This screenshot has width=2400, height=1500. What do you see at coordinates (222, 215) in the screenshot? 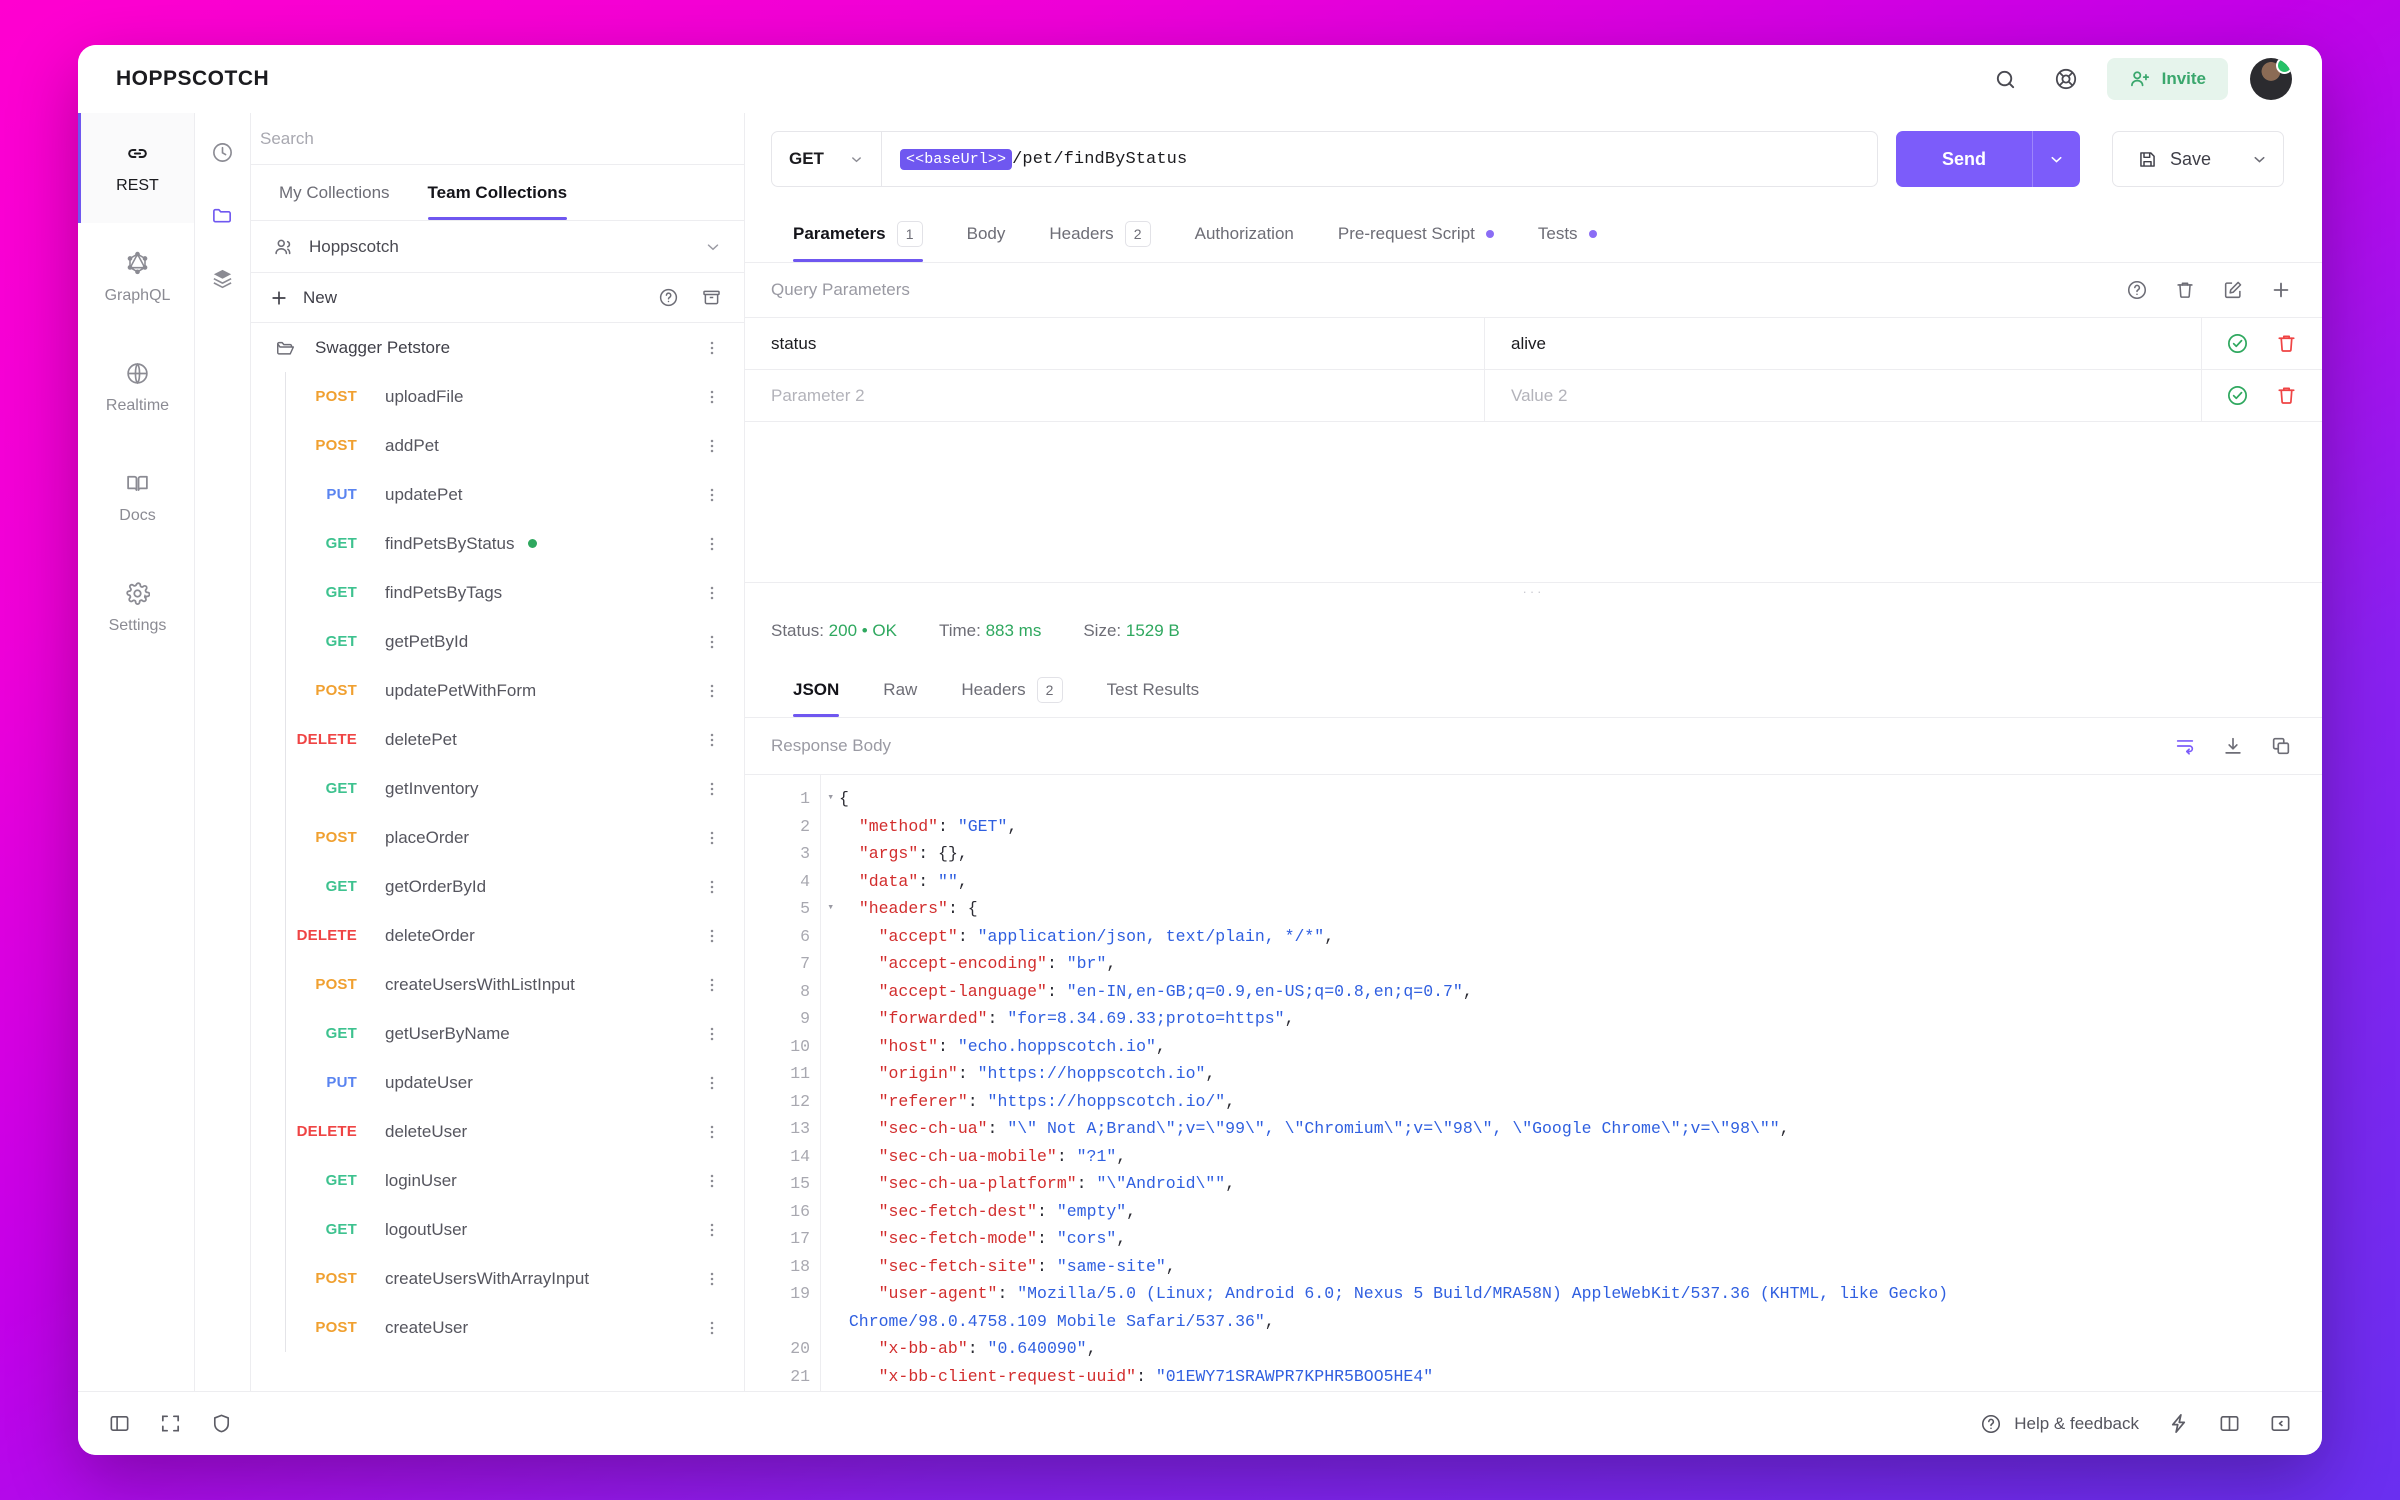
I see `folder-icon` at bounding box center [222, 215].